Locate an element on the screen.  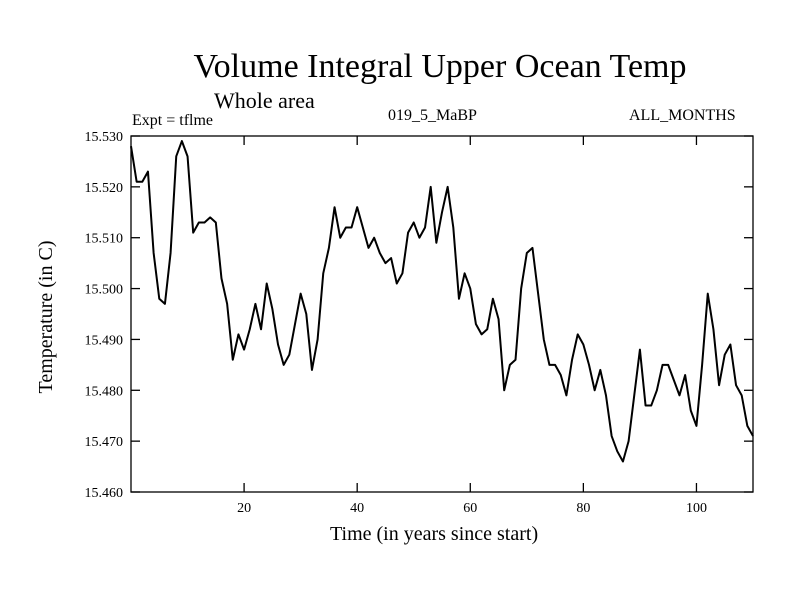
x-tick-label: 100 is located at coordinates (696, 508).